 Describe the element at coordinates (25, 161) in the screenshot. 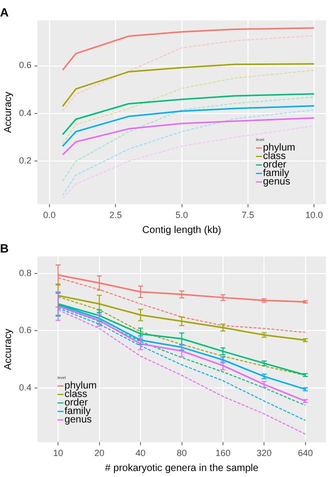

I see `y-tick-label: 0.2` at that location.